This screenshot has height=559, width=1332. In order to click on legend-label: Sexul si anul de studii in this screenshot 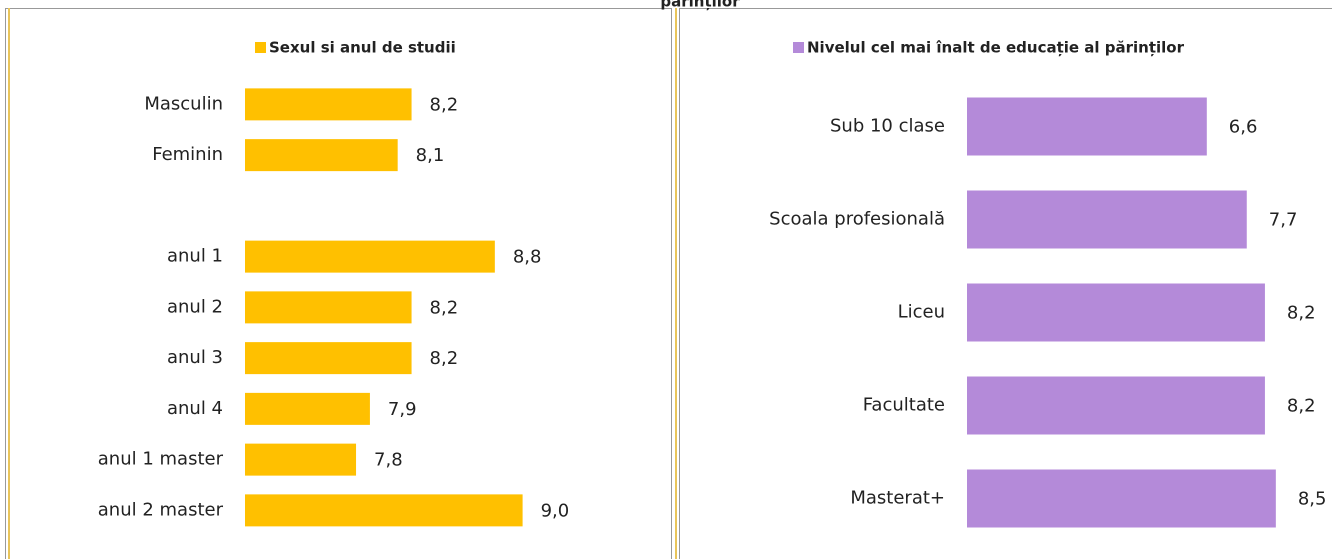, I will do `click(362, 48)`.